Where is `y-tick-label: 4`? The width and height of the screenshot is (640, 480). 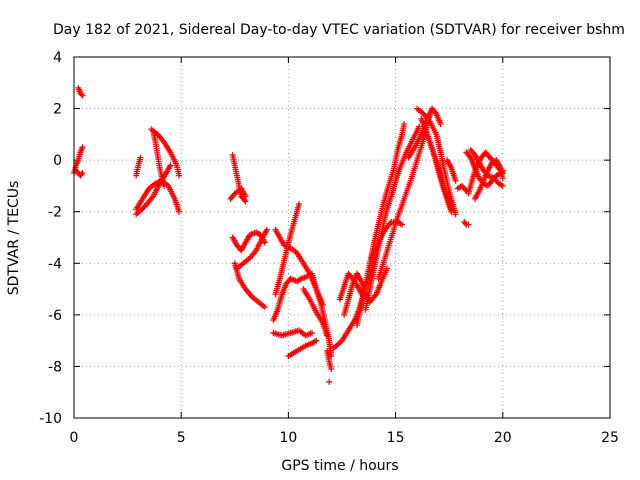 y-tick-label: 4 is located at coordinates (57, 58).